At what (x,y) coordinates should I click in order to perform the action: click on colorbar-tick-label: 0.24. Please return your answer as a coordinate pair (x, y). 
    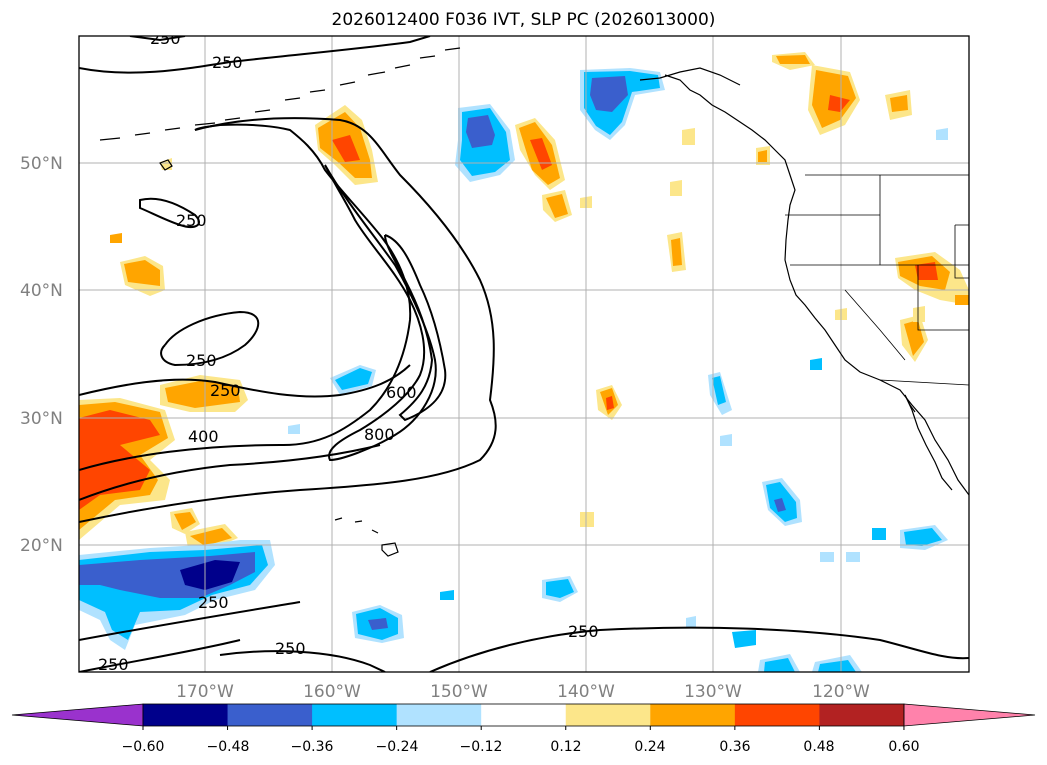
    Looking at the image, I should click on (649, 747).